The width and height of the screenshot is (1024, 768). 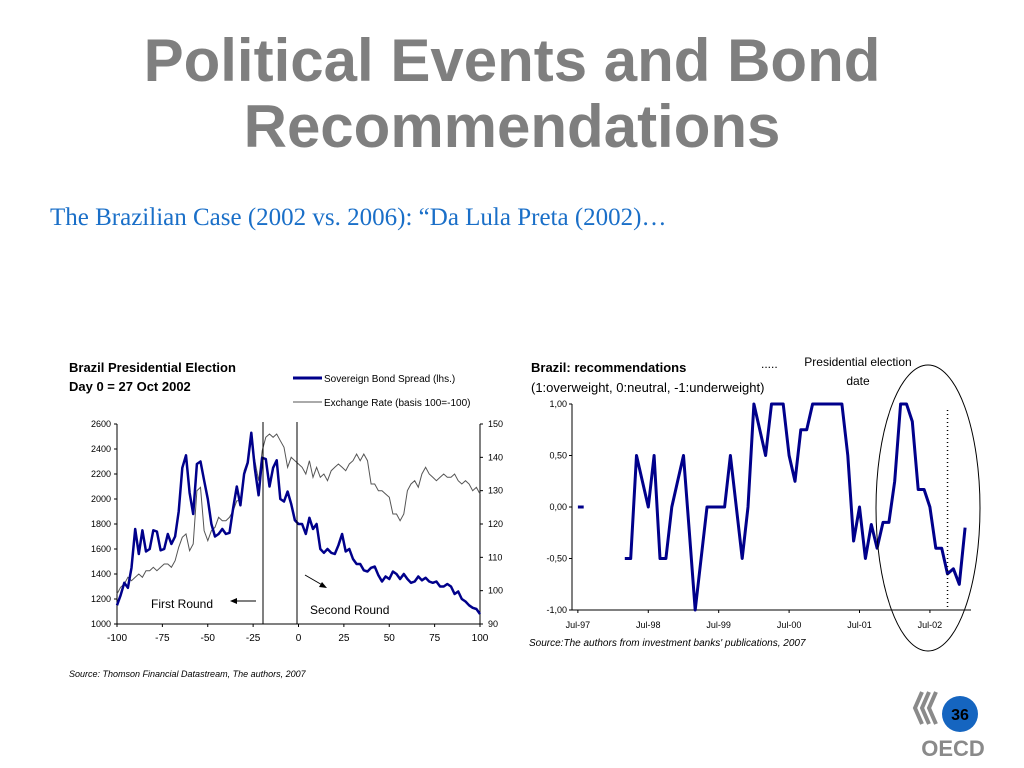 I want to click on second-round-arrowhead, so click(x=323, y=585).